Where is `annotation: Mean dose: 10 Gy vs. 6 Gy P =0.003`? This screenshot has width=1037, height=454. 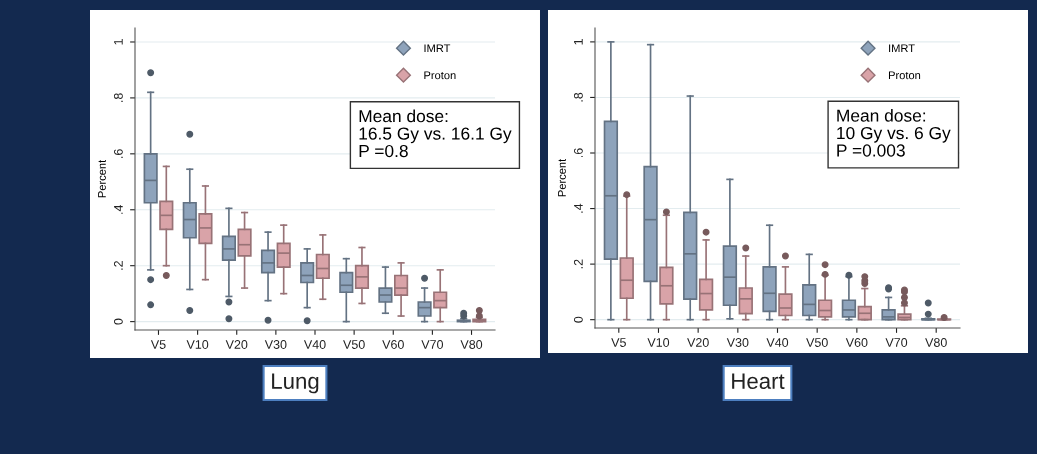 annotation: Mean dose: 10 Gy vs. 6 Gy P =0.003 is located at coordinates (894, 133).